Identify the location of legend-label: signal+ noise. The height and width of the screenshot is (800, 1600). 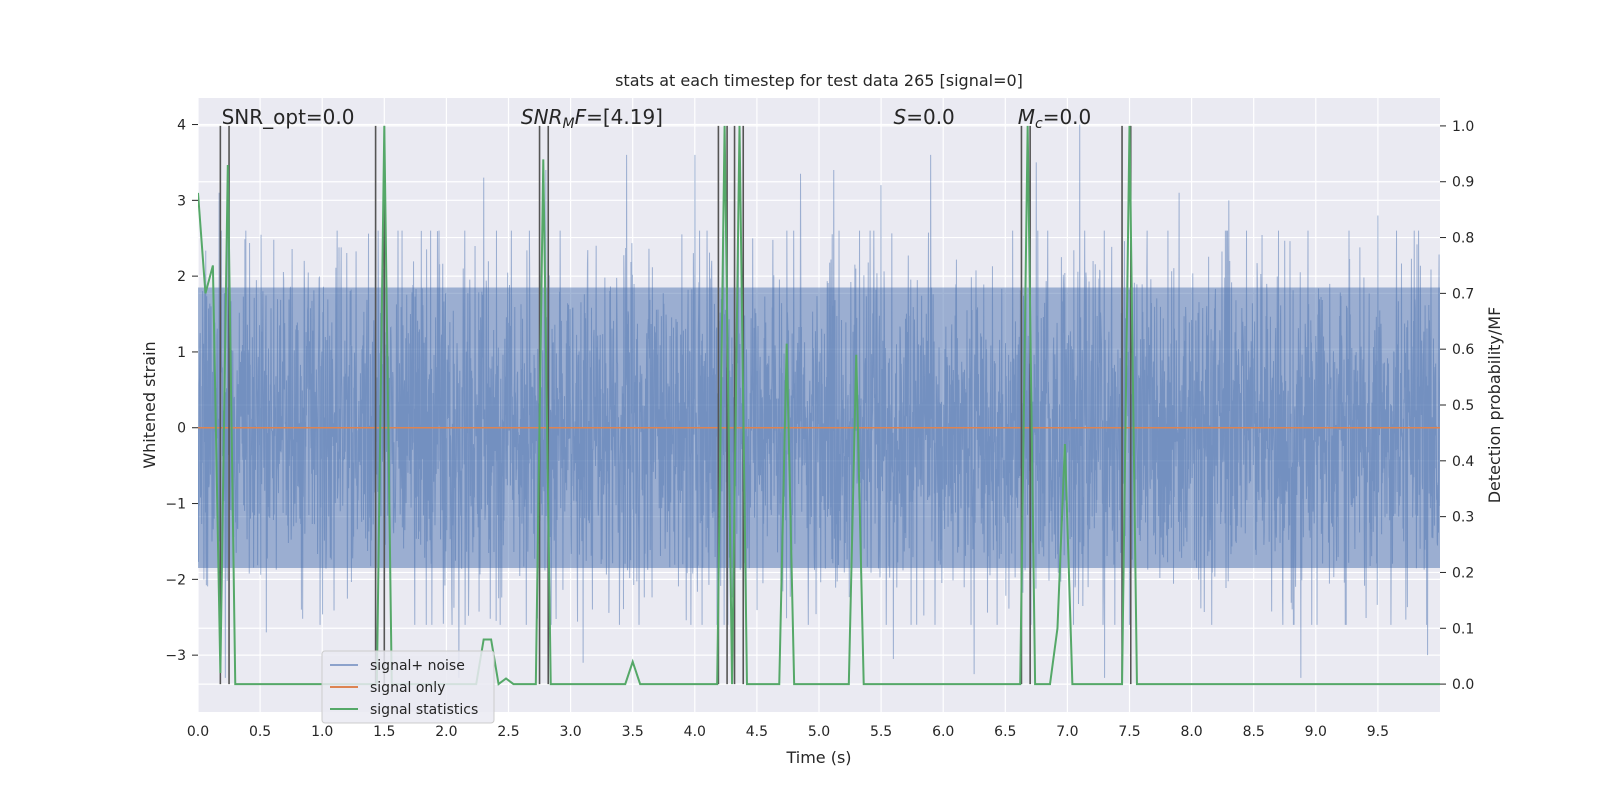
(417, 666).